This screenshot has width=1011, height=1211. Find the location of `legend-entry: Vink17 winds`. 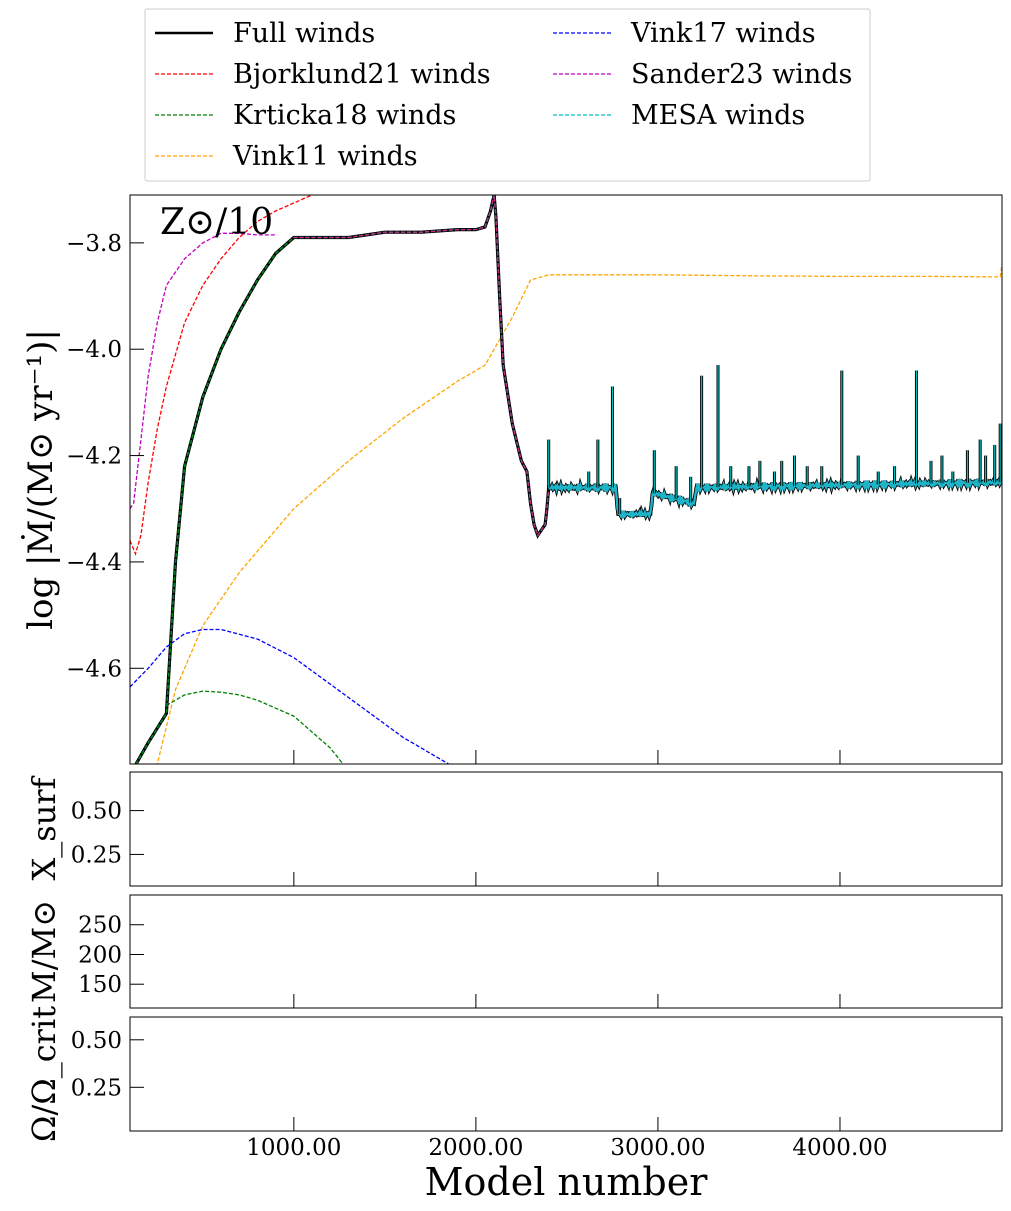

legend-entry: Vink17 winds is located at coordinates (684, 33).